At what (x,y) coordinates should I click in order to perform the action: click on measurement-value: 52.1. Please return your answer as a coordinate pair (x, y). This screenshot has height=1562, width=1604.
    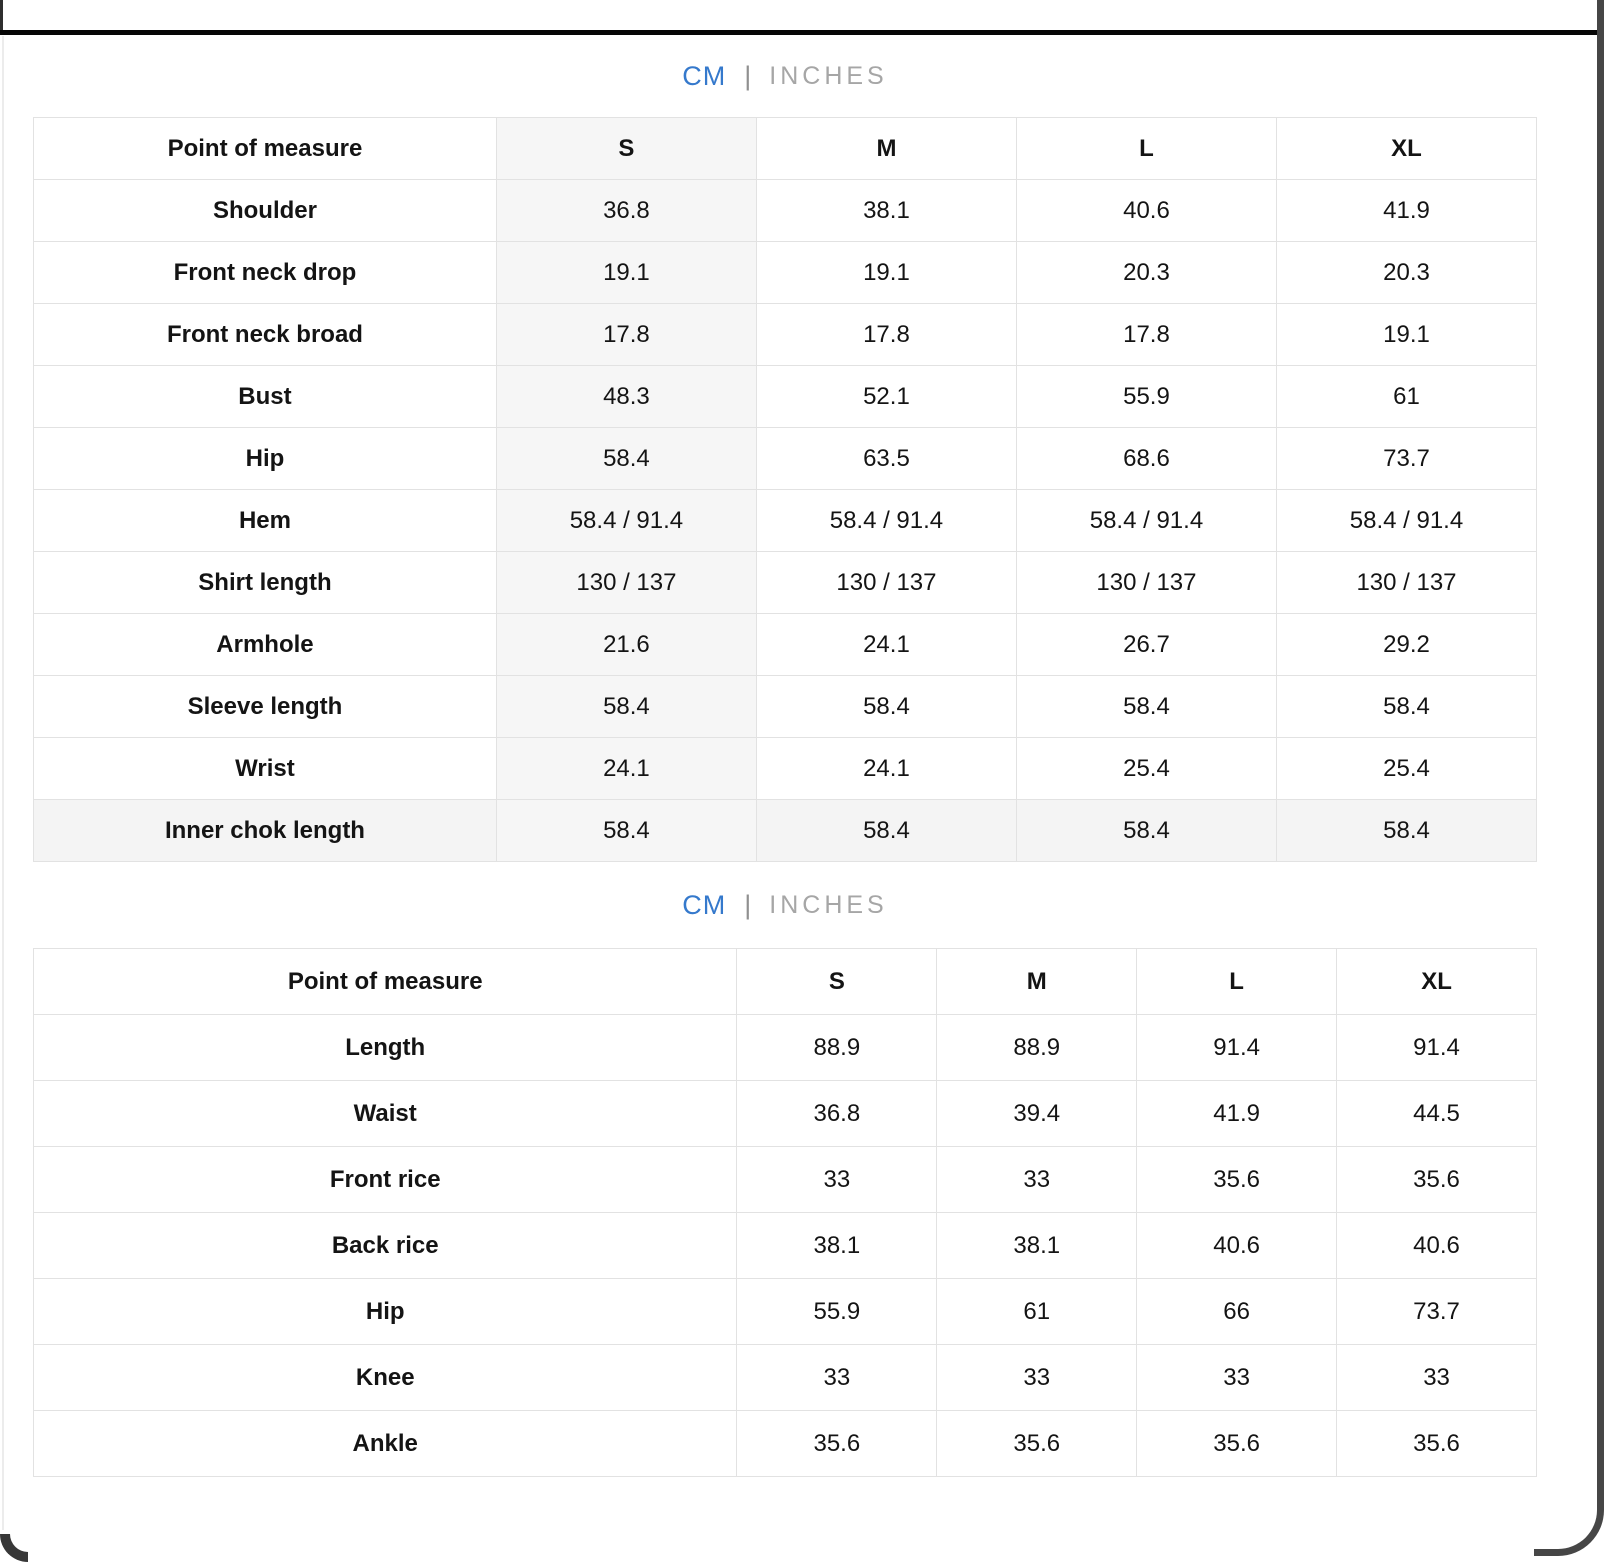
    Looking at the image, I should click on (886, 396).